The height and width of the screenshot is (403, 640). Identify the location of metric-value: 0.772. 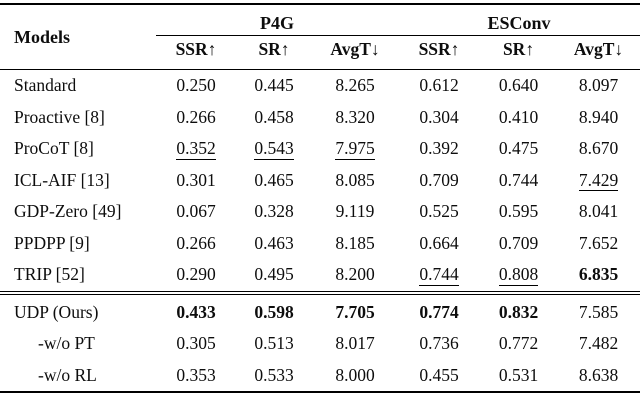
(518, 344).